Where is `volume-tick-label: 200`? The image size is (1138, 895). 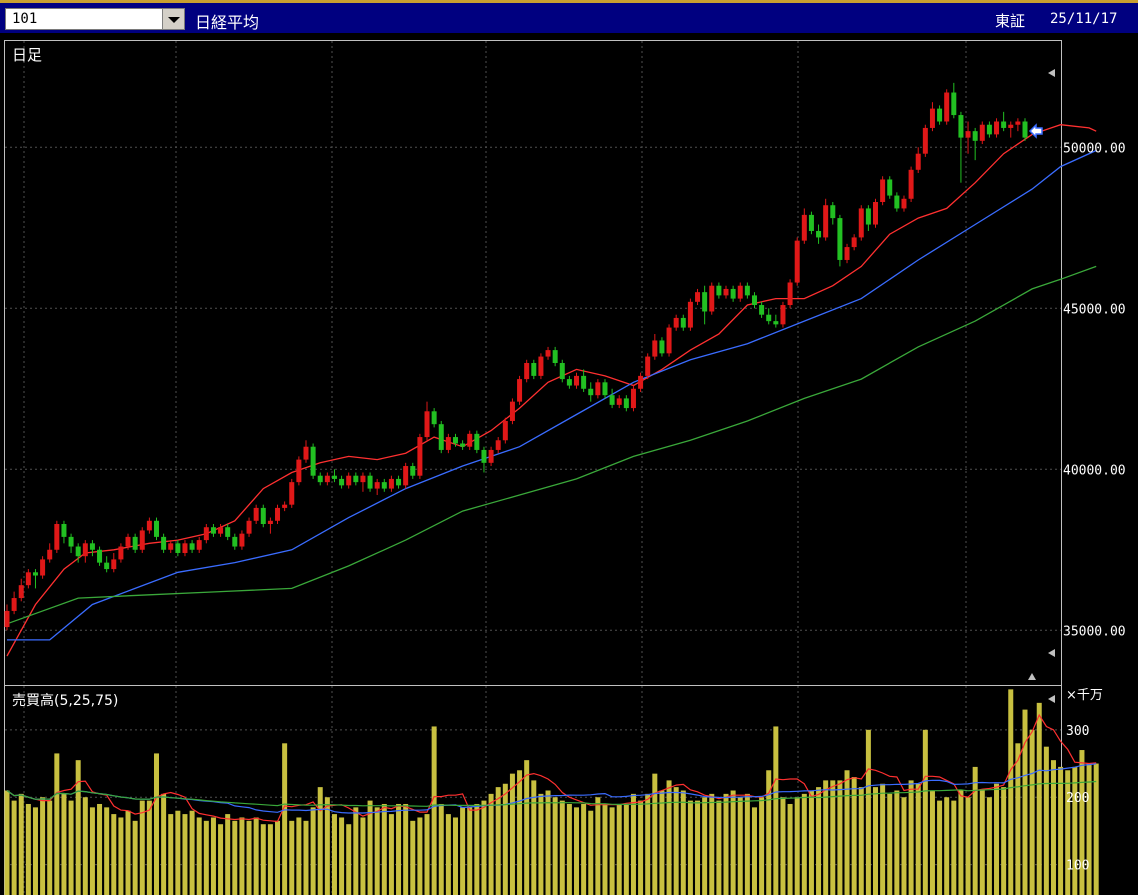 volume-tick-label: 200 is located at coordinates (1077, 798).